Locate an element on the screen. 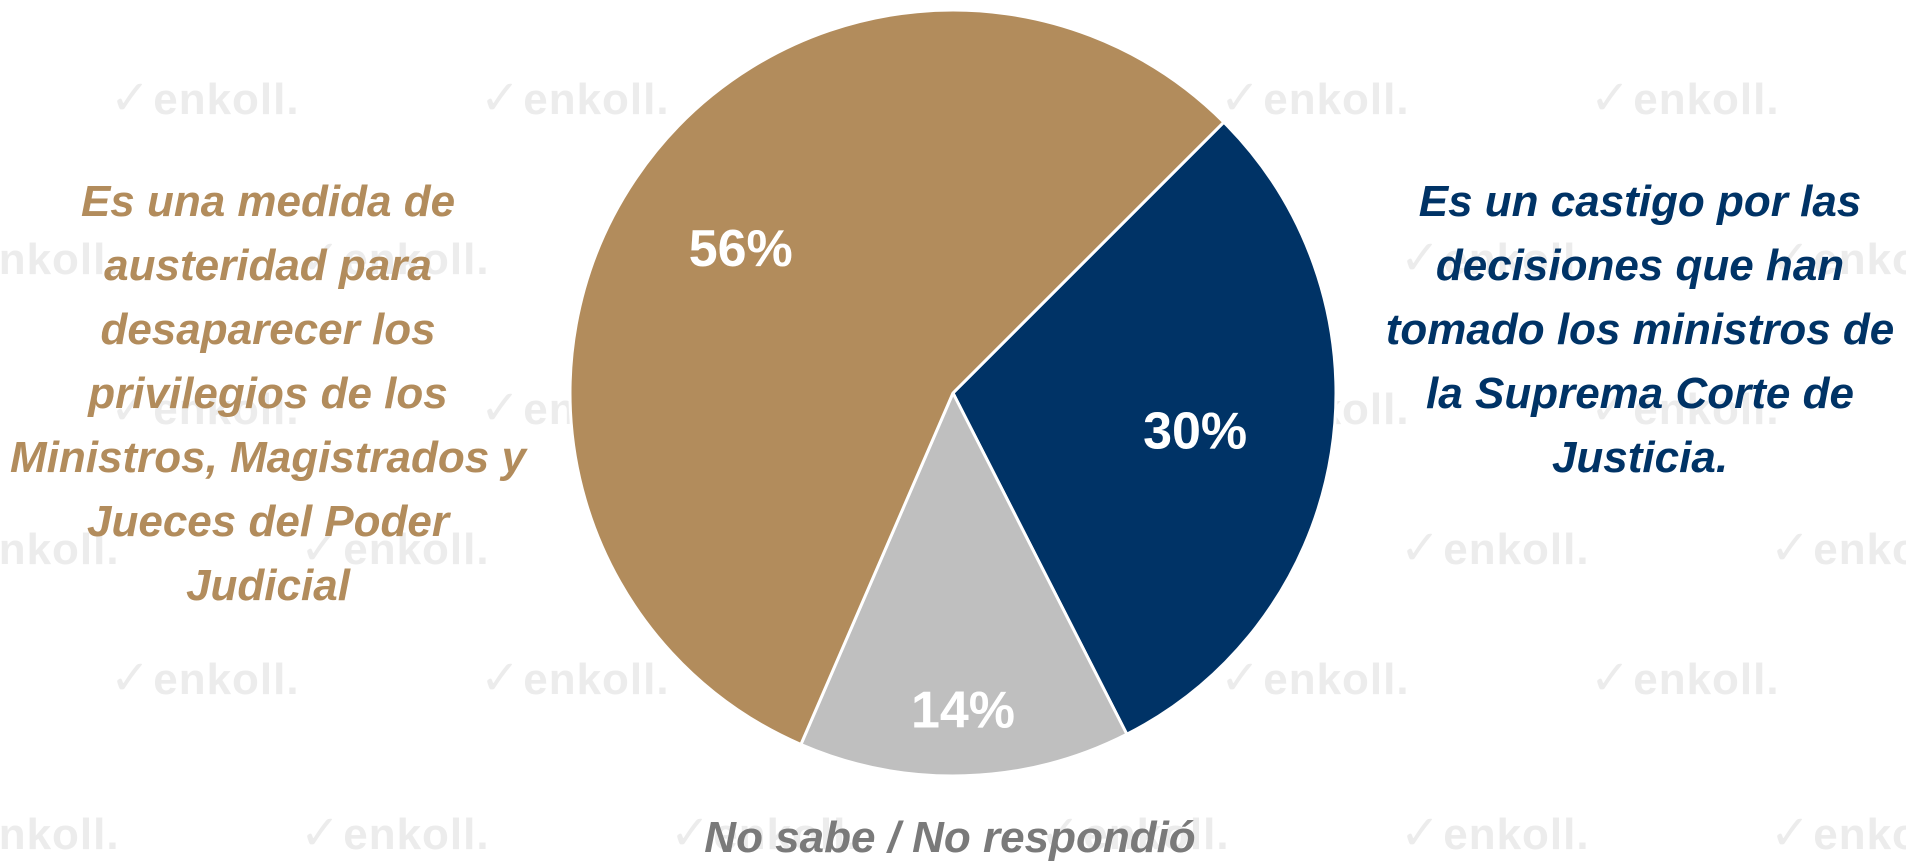  slice-castigo is located at coordinates (1144, 428).